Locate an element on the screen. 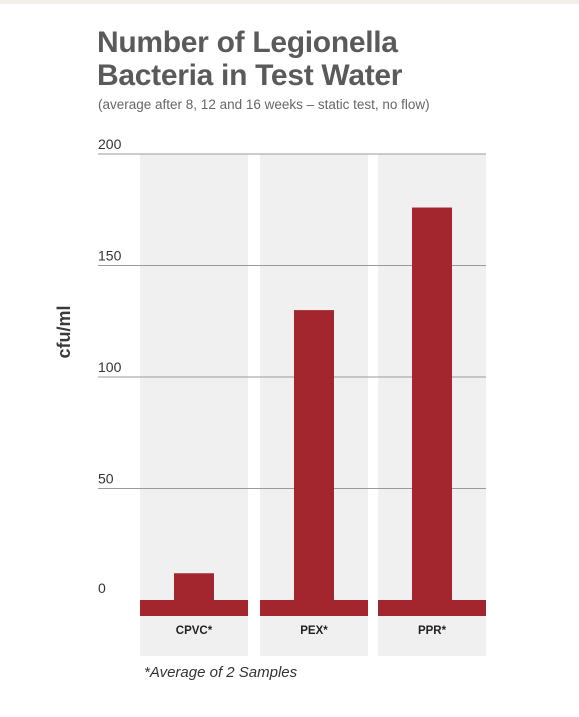 The width and height of the screenshot is (579, 717). x-tick-label: PPR* is located at coordinates (432, 631).